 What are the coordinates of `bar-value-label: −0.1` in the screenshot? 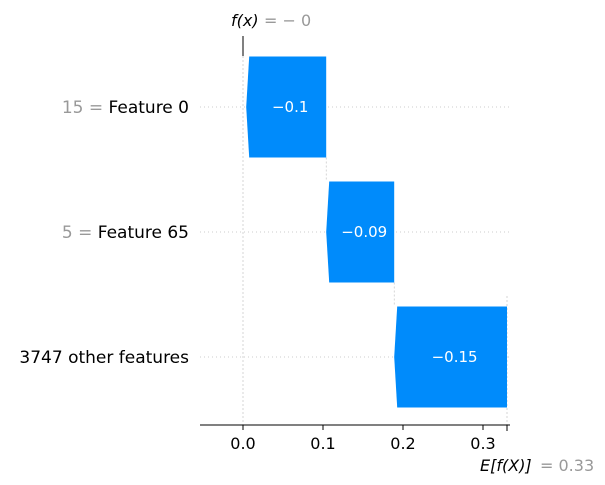 It's located at (290, 107).